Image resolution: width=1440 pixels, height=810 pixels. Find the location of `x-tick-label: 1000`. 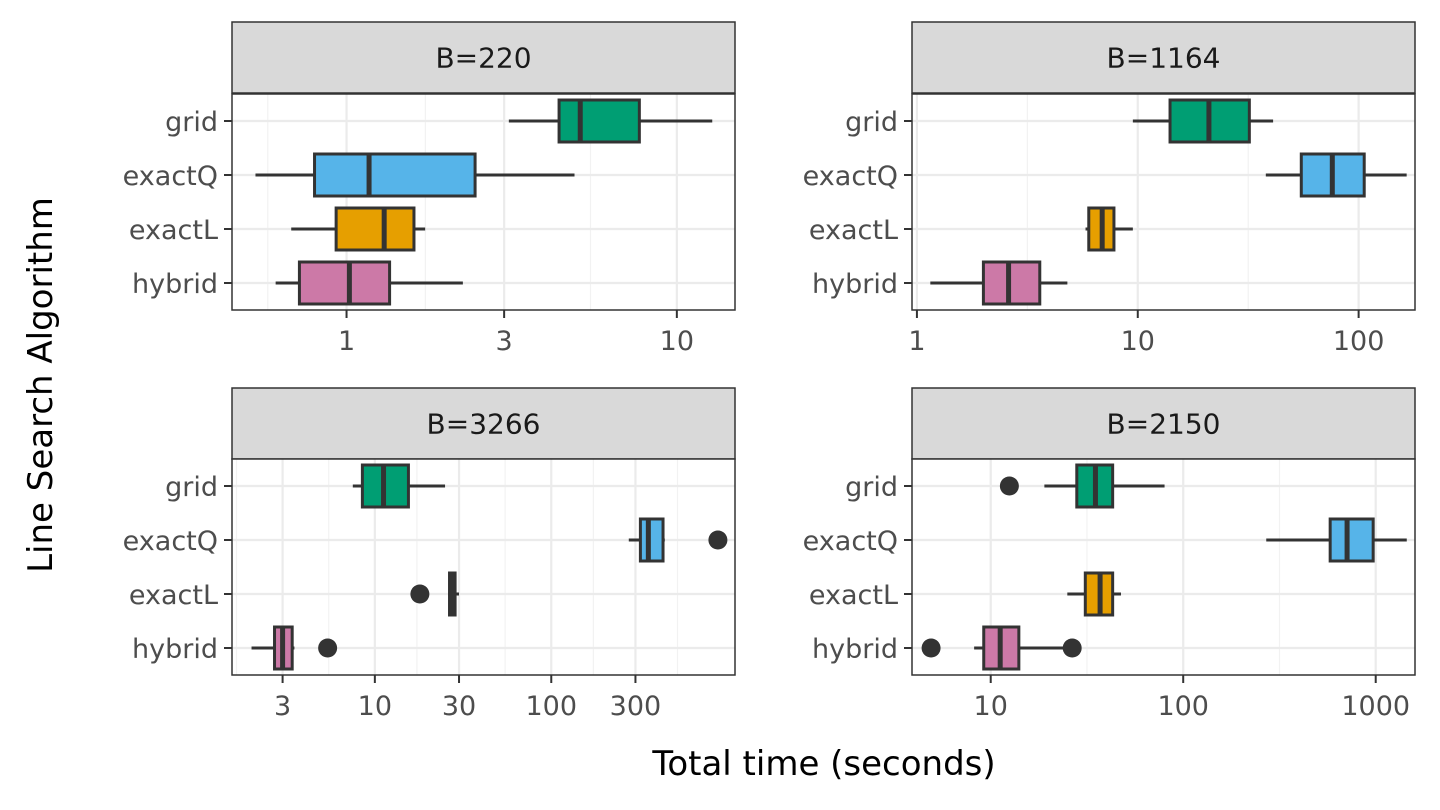

x-tick-label: 1000 is located at coordinates (1375, 706).